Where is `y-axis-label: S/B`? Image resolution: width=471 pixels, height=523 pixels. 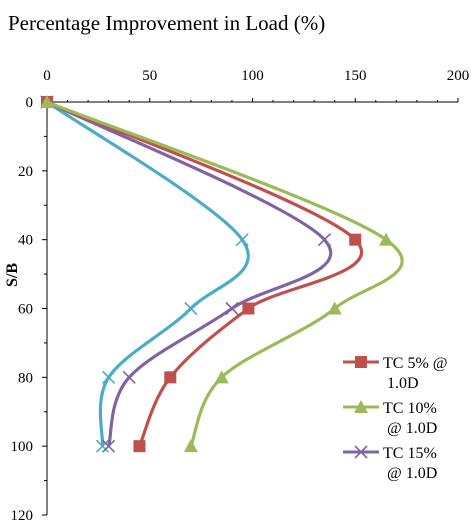 y-axis-label: S/B is located at coordinates (12, 275).